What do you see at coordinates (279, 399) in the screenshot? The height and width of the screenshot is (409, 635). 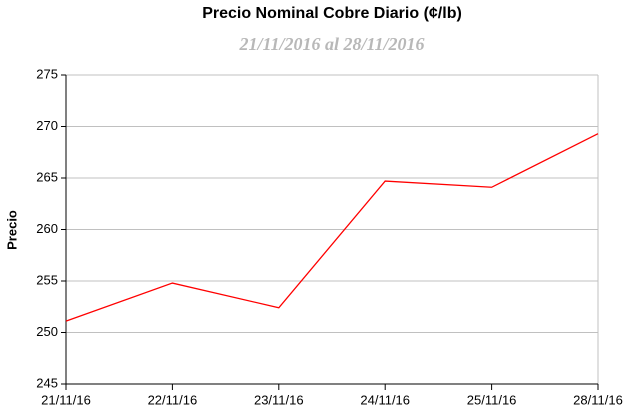 I see `x-tick-label: 23/11/16` at bounding box center [279, 399].